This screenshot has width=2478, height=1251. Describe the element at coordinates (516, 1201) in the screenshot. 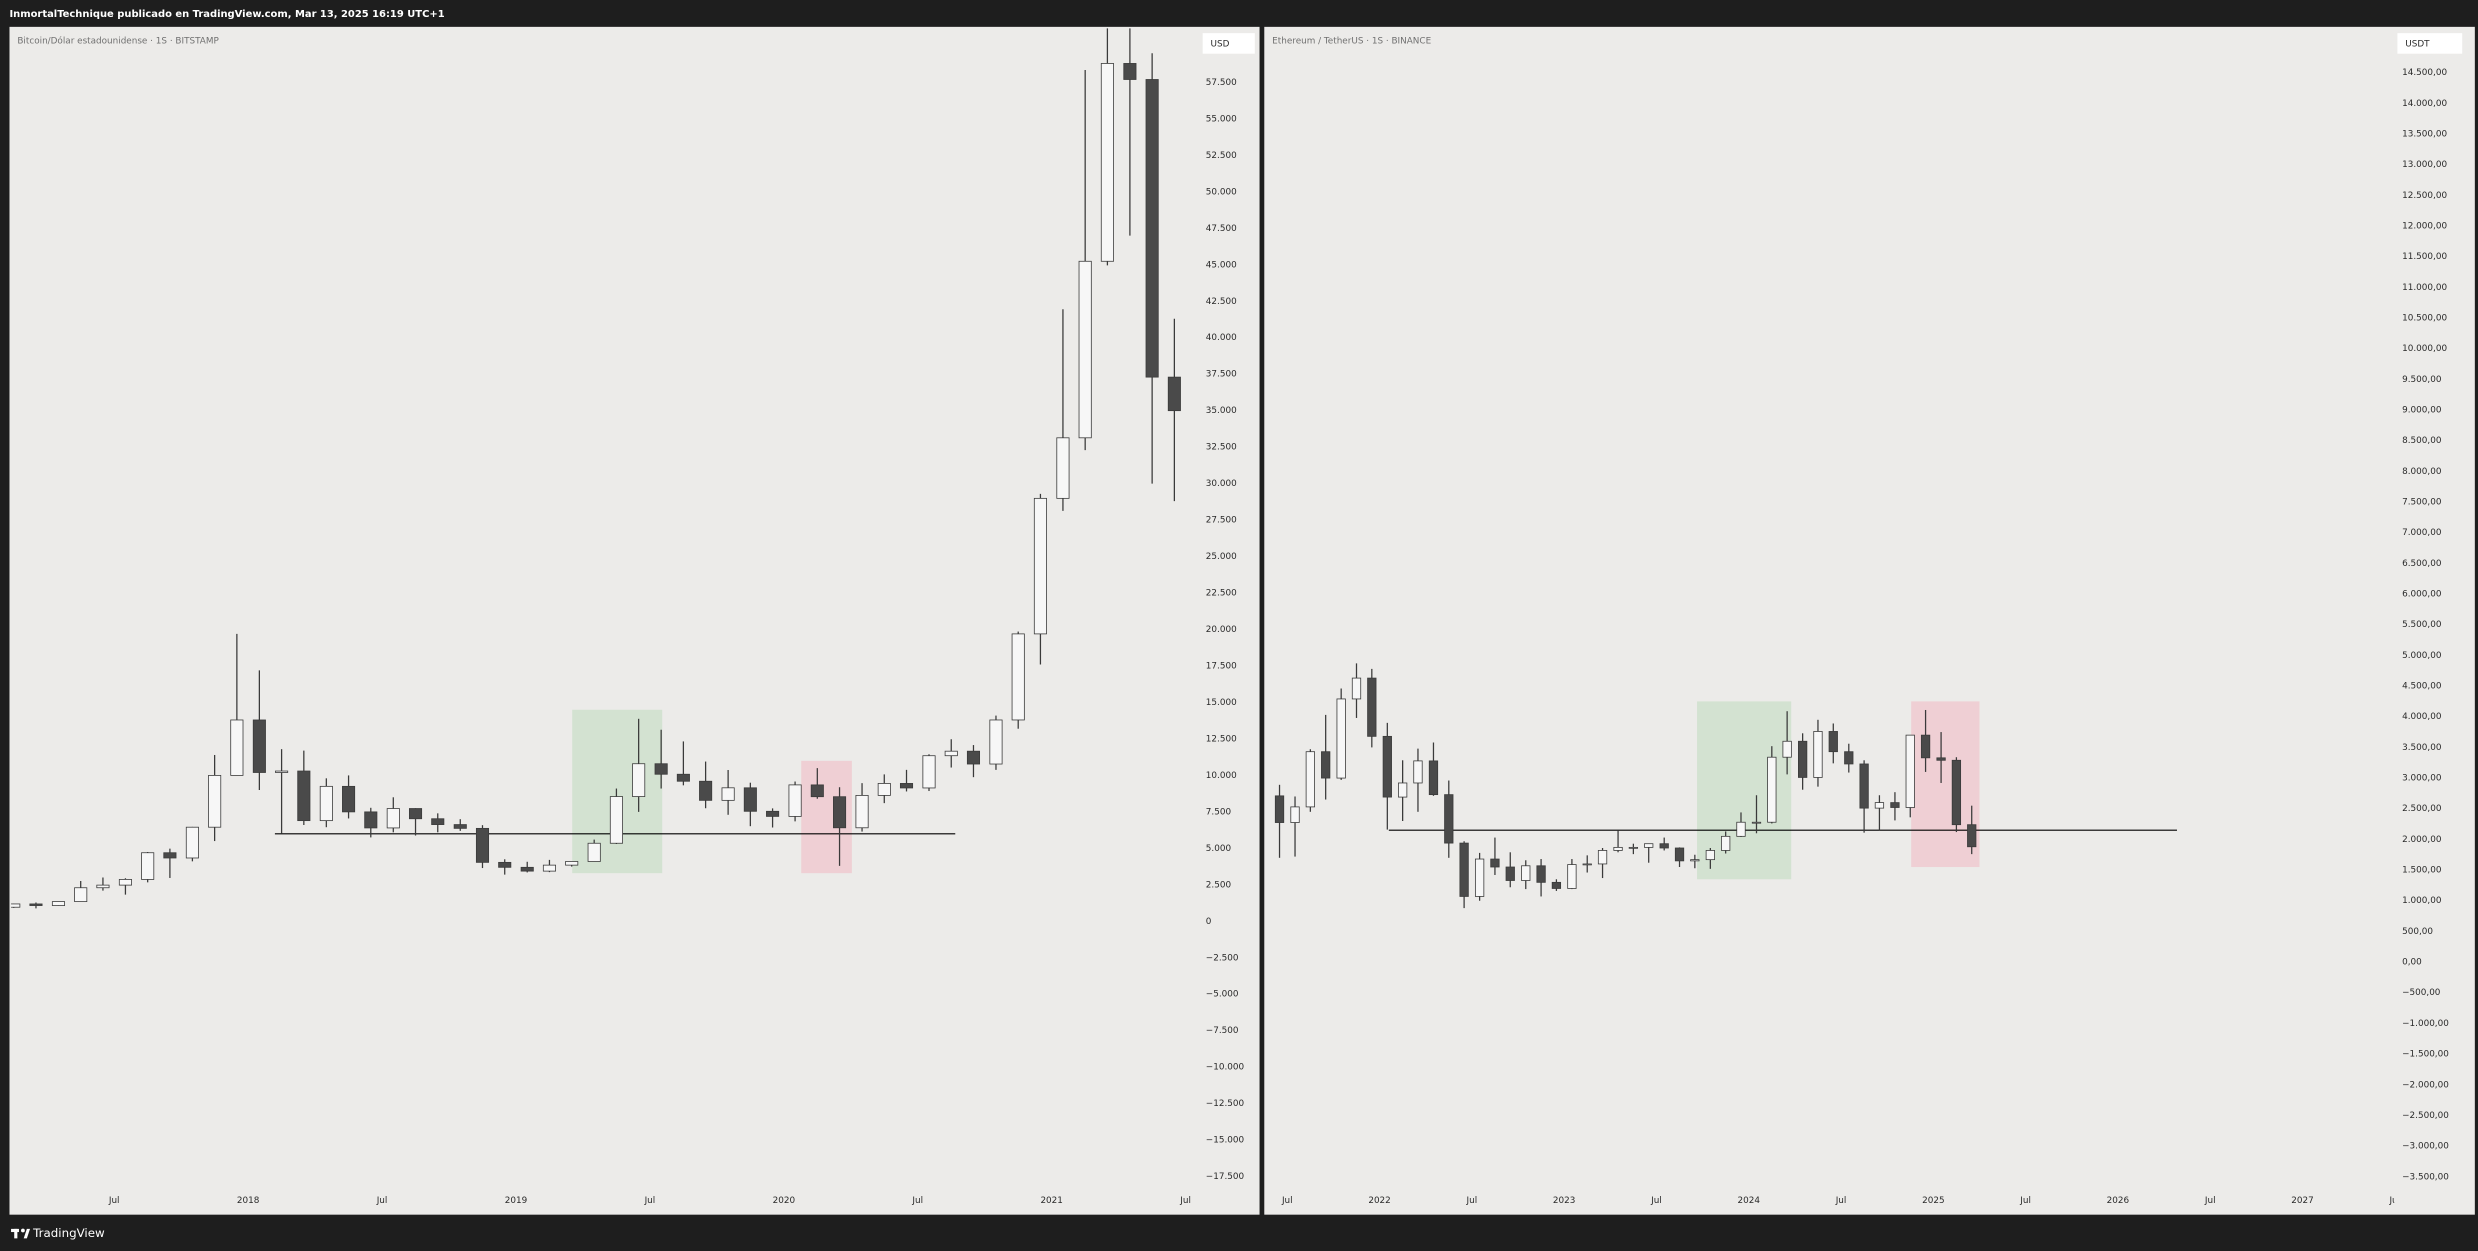

I see `x-tick-label: 2019` at that location.